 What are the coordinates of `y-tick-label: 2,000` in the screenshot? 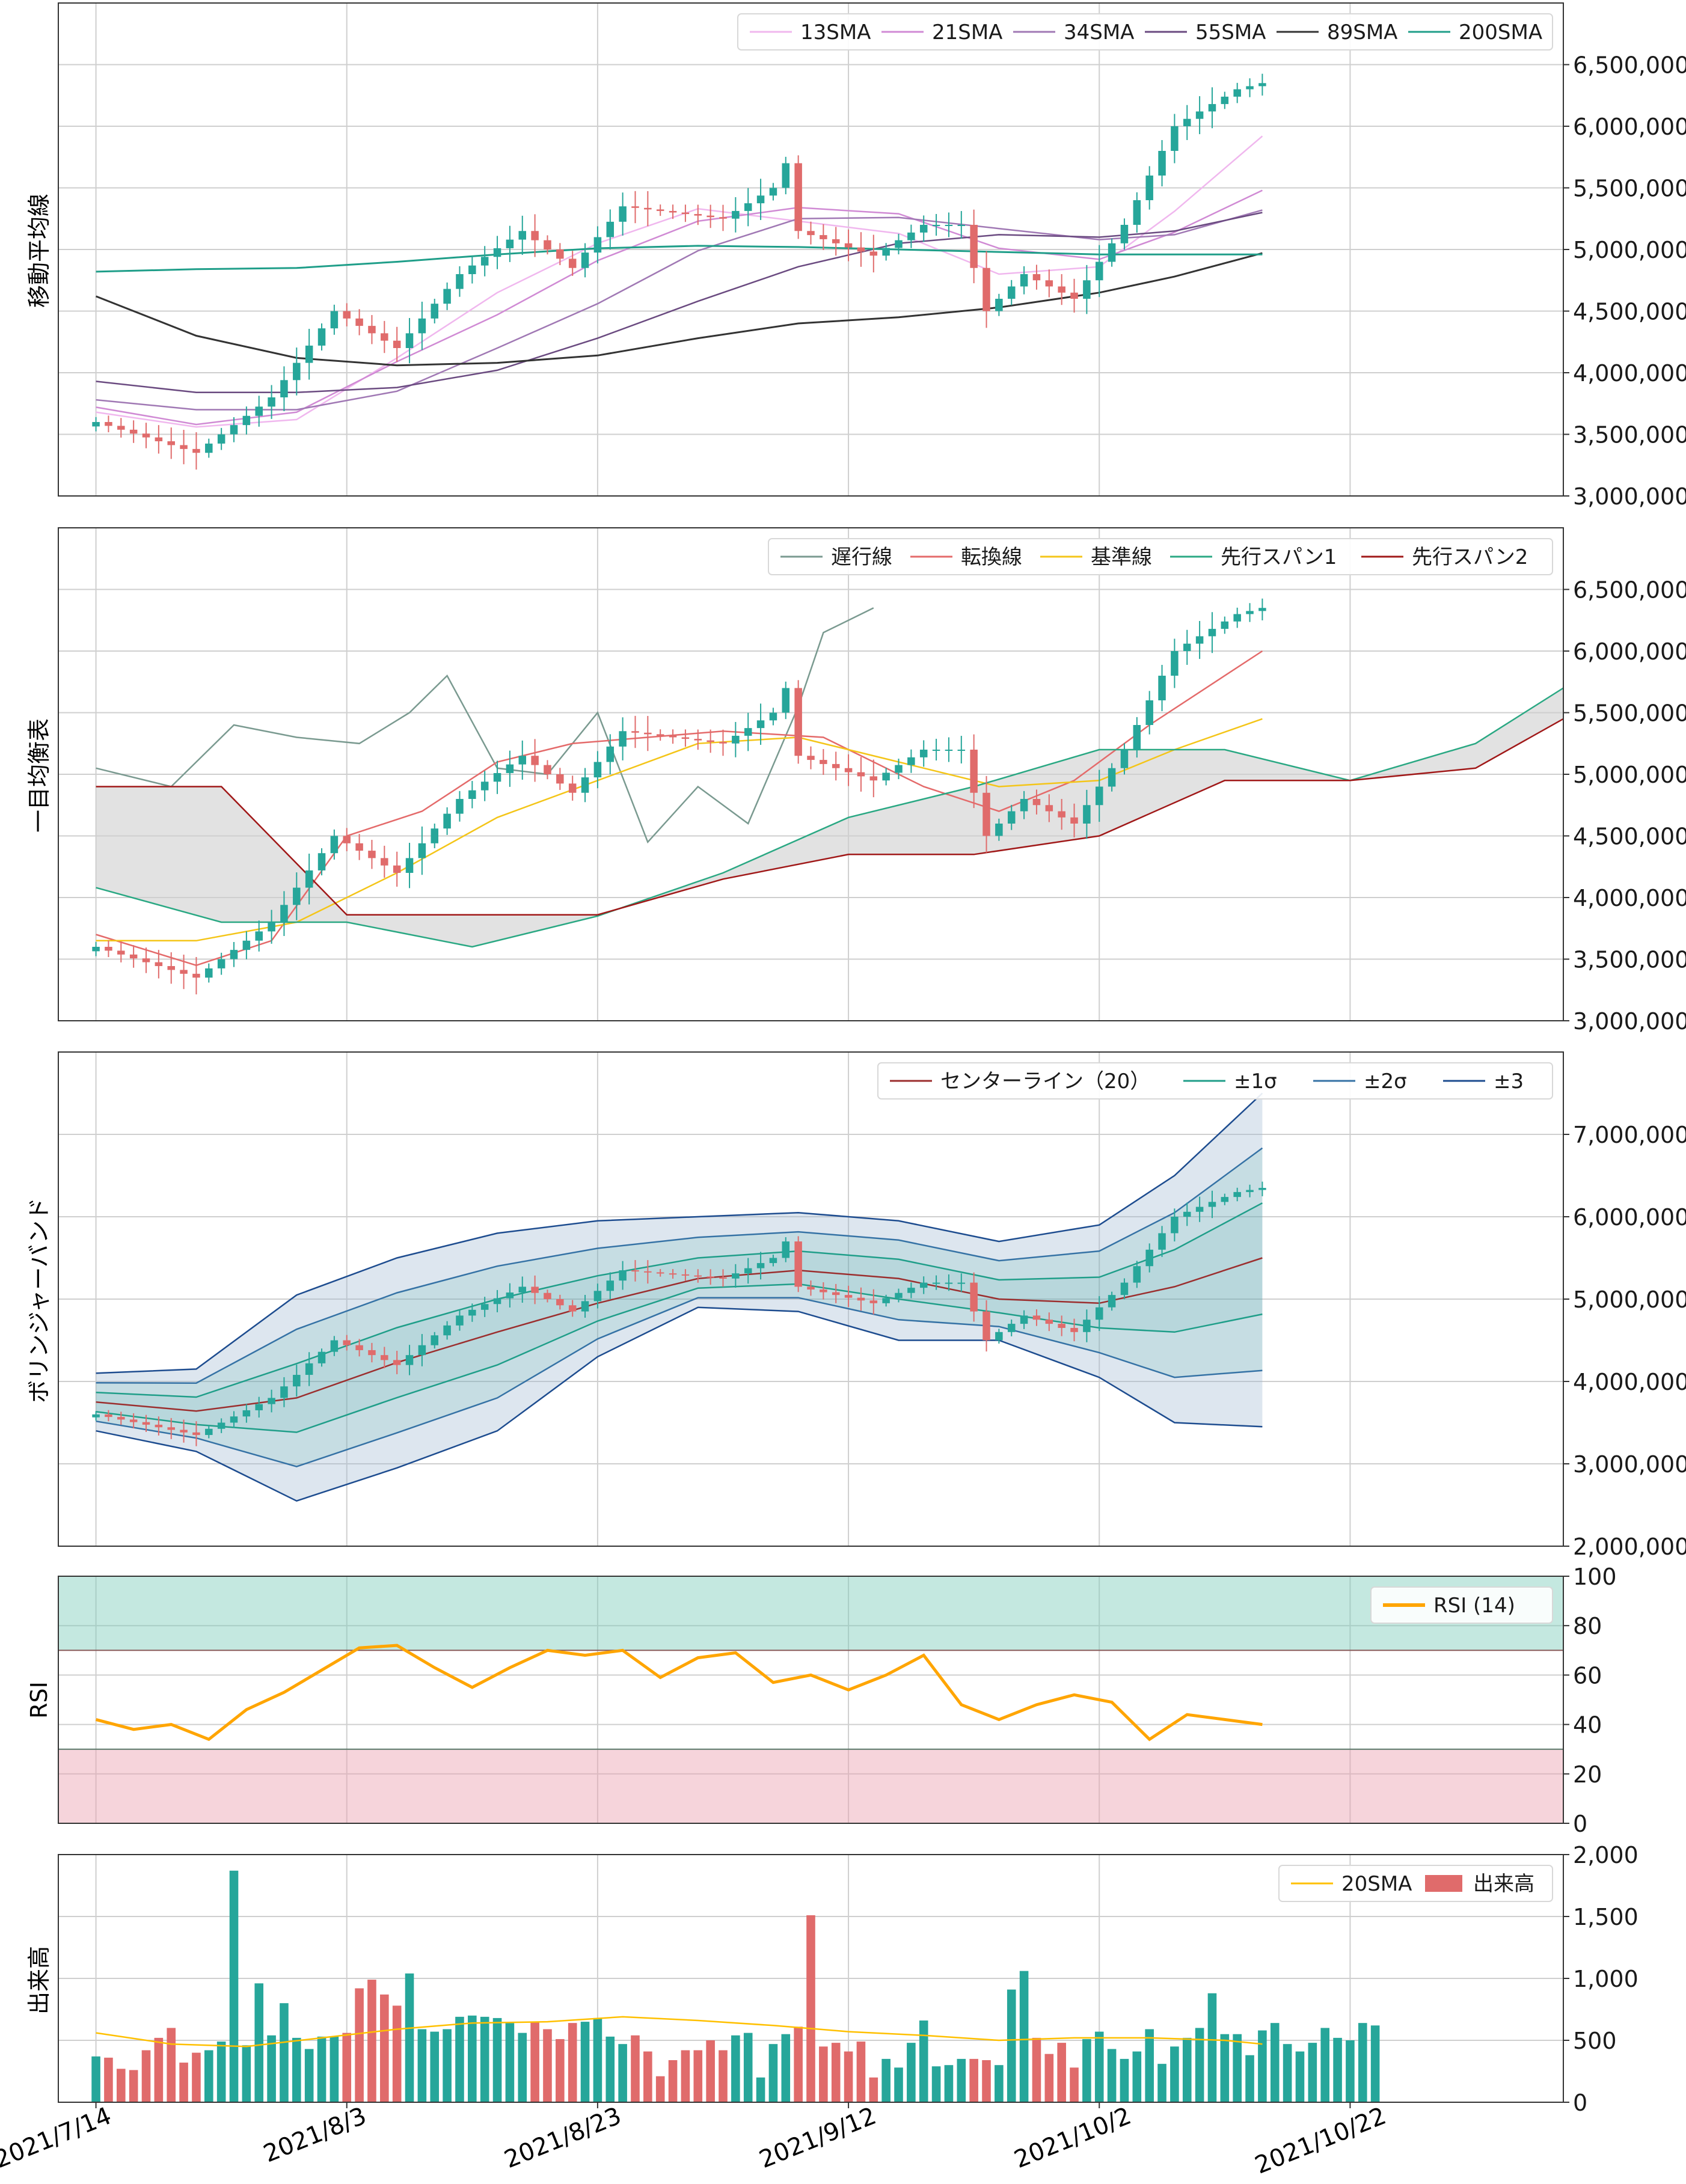 It's located at (1605, 1855).